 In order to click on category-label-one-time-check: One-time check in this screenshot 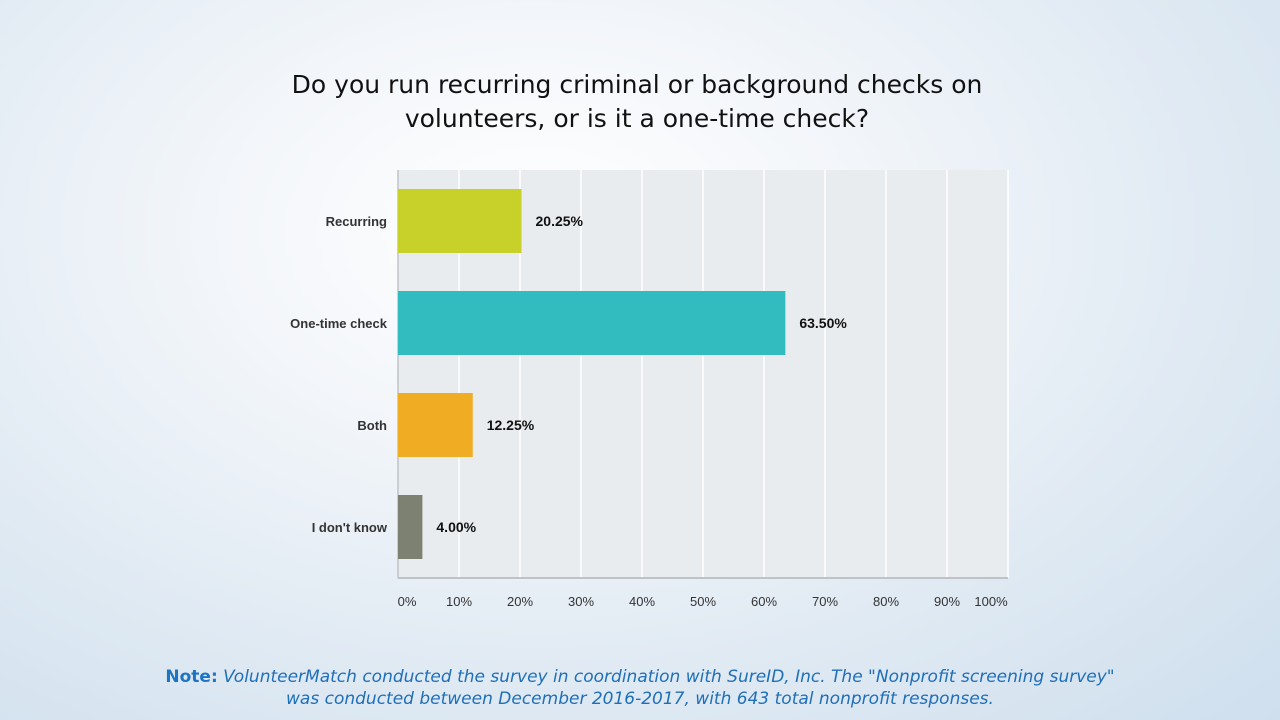, I will do `click(339, 323)`.